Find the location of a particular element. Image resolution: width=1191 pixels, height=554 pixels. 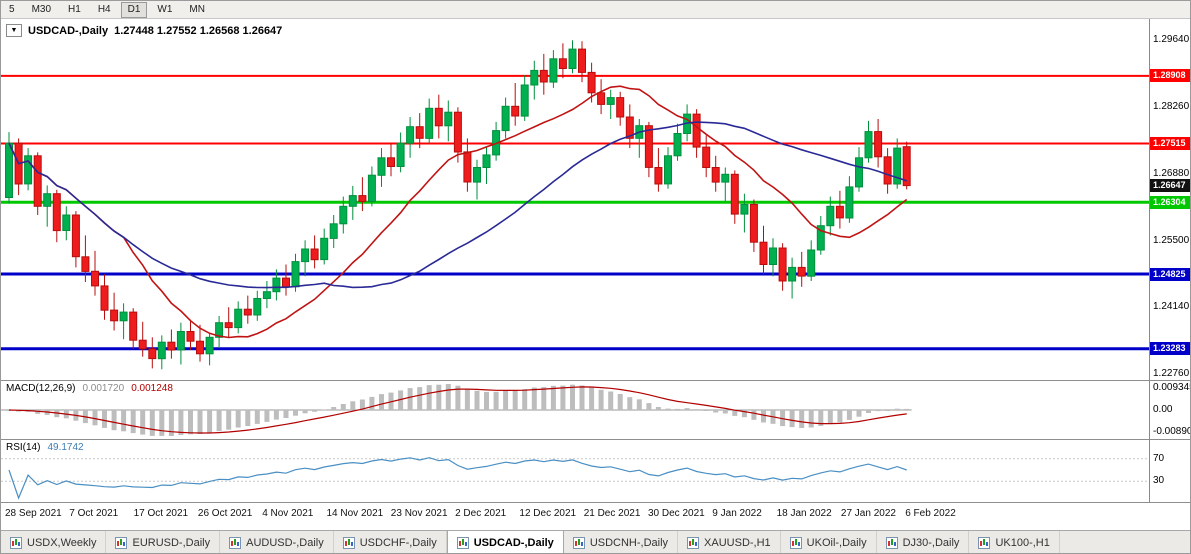

date-label: 6 Feb 2022 is located at coordinates (930, 513).